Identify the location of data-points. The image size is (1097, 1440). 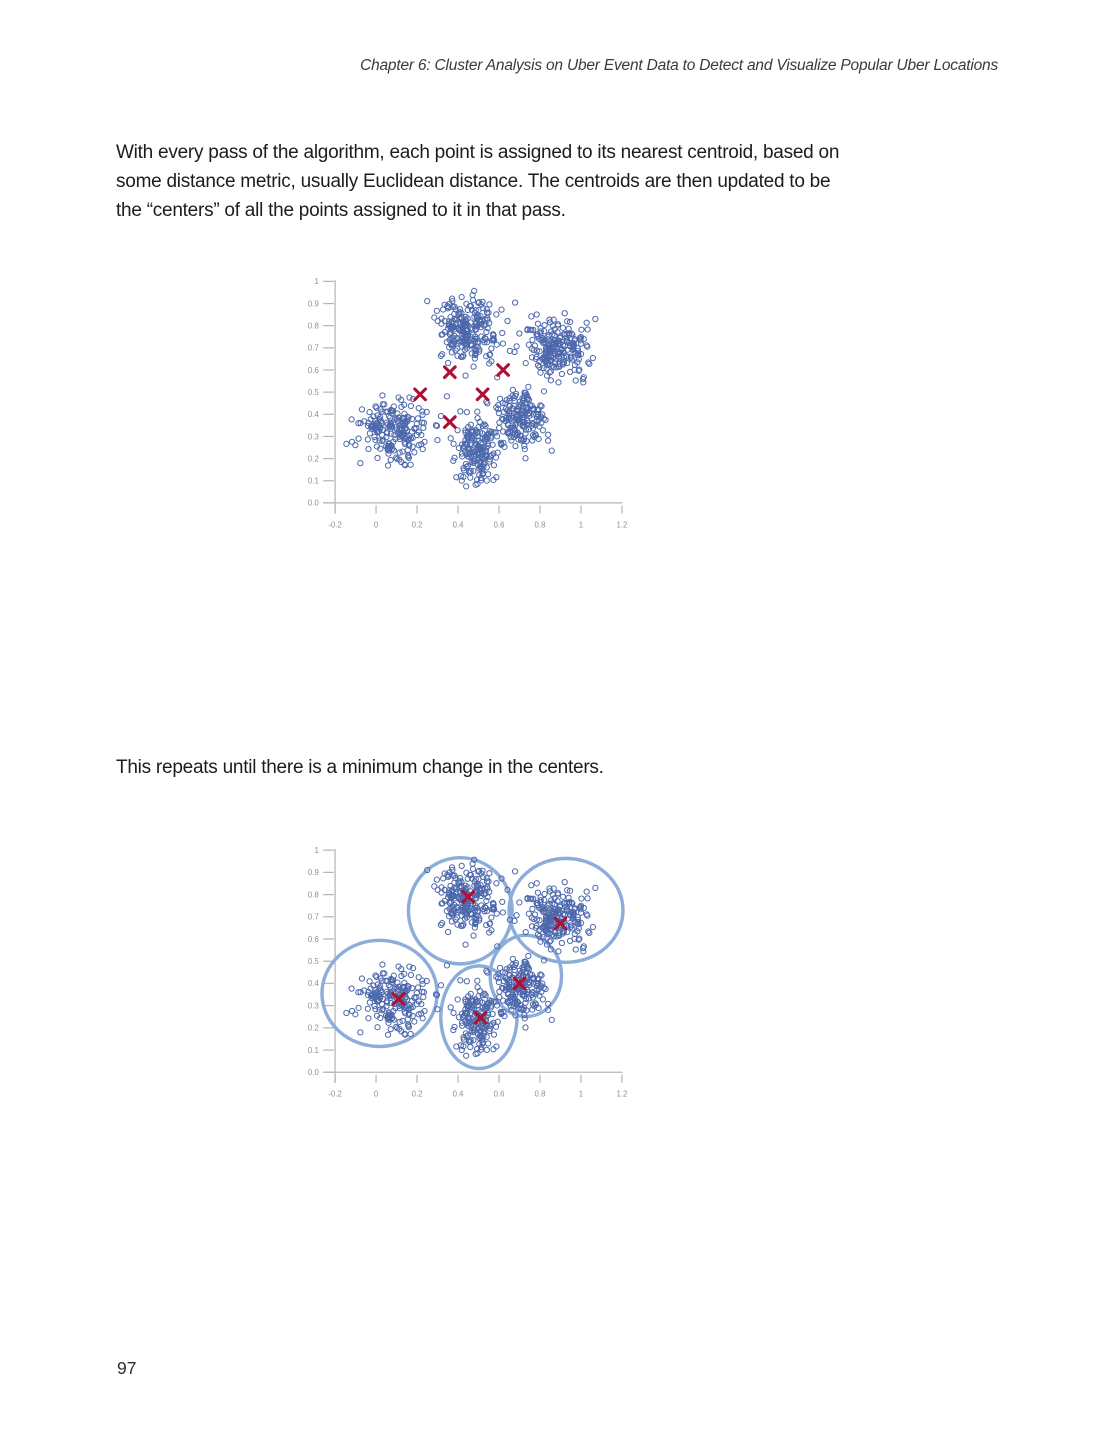
(471, 388).